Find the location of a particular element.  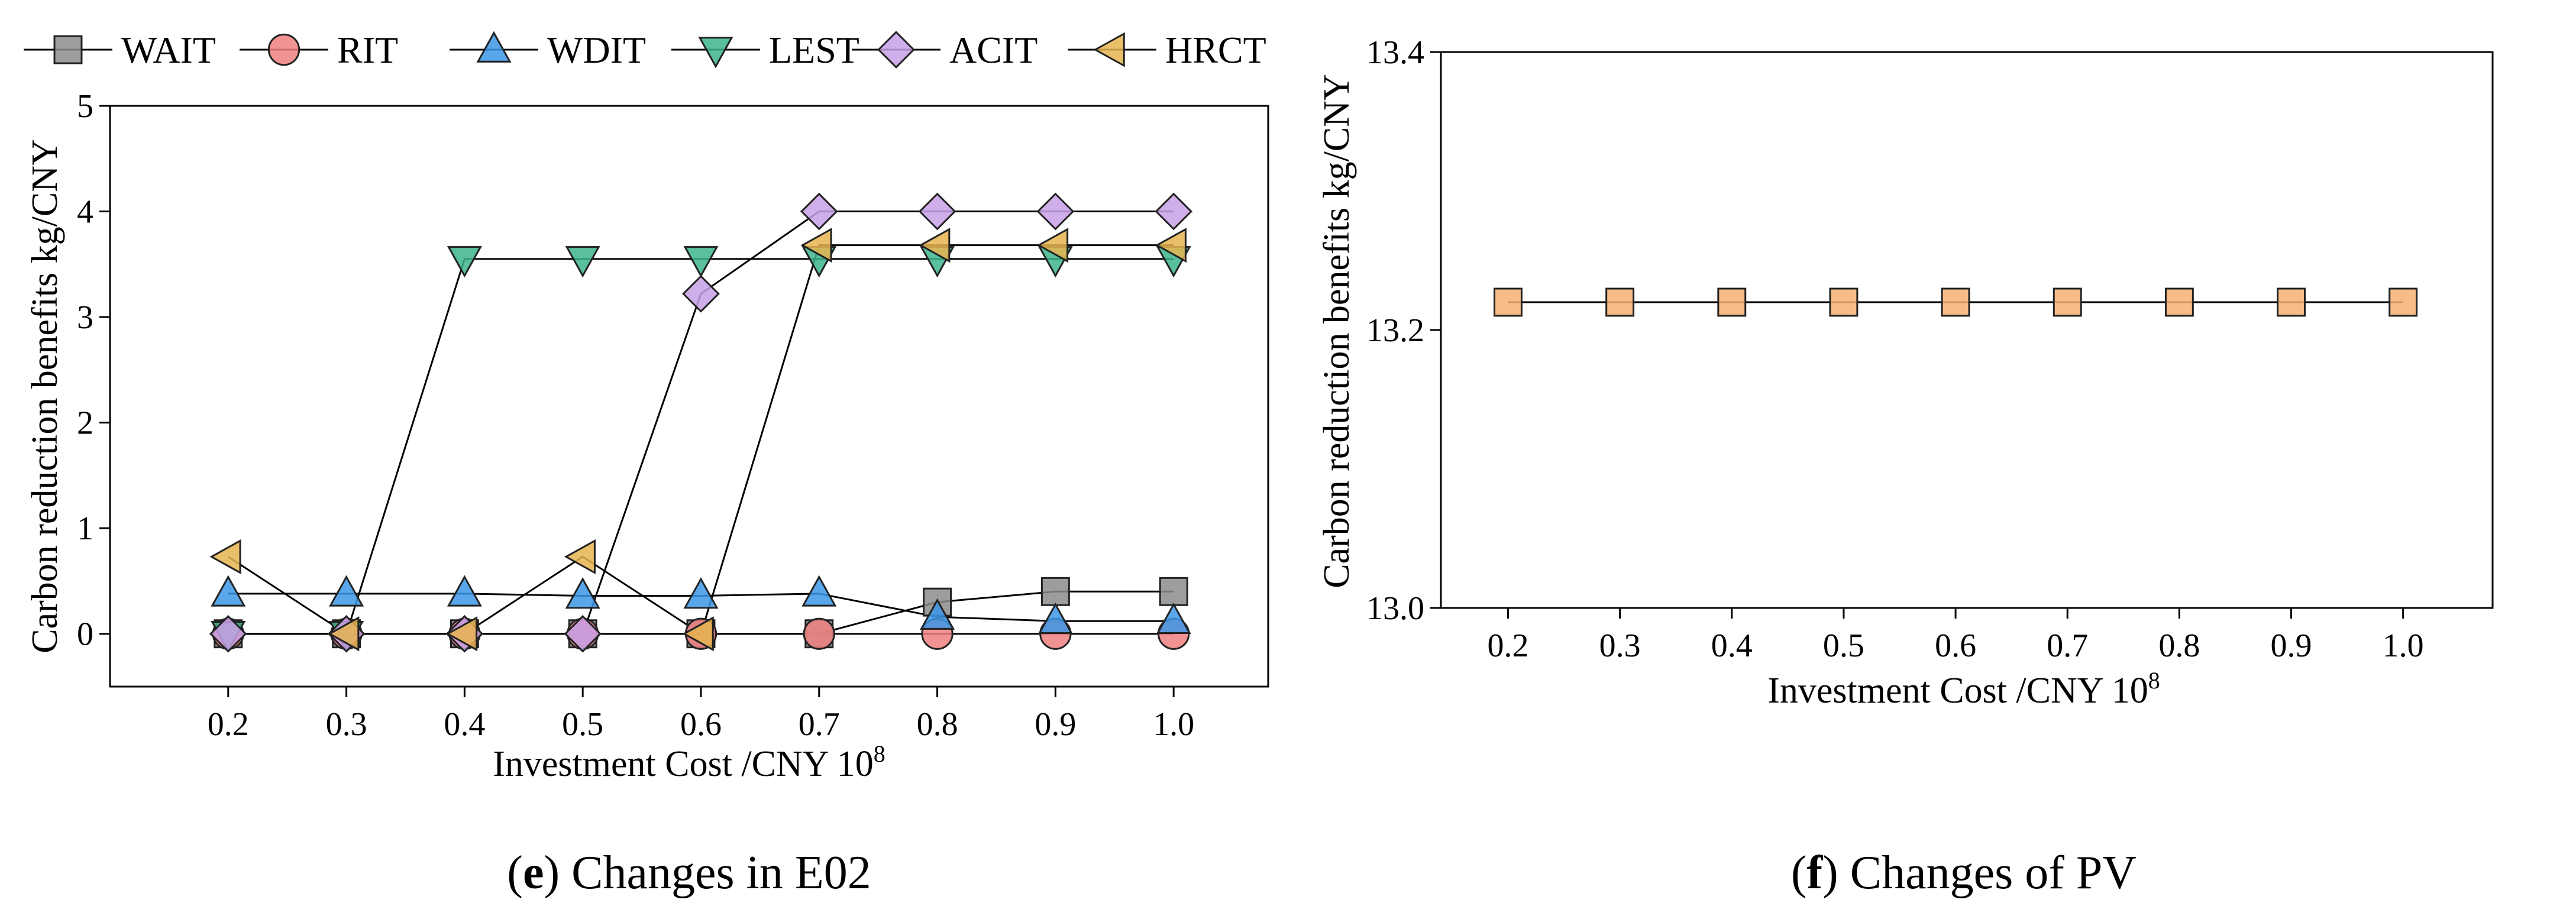

y-tick-label: 2 is located at coordinates (85, 423).